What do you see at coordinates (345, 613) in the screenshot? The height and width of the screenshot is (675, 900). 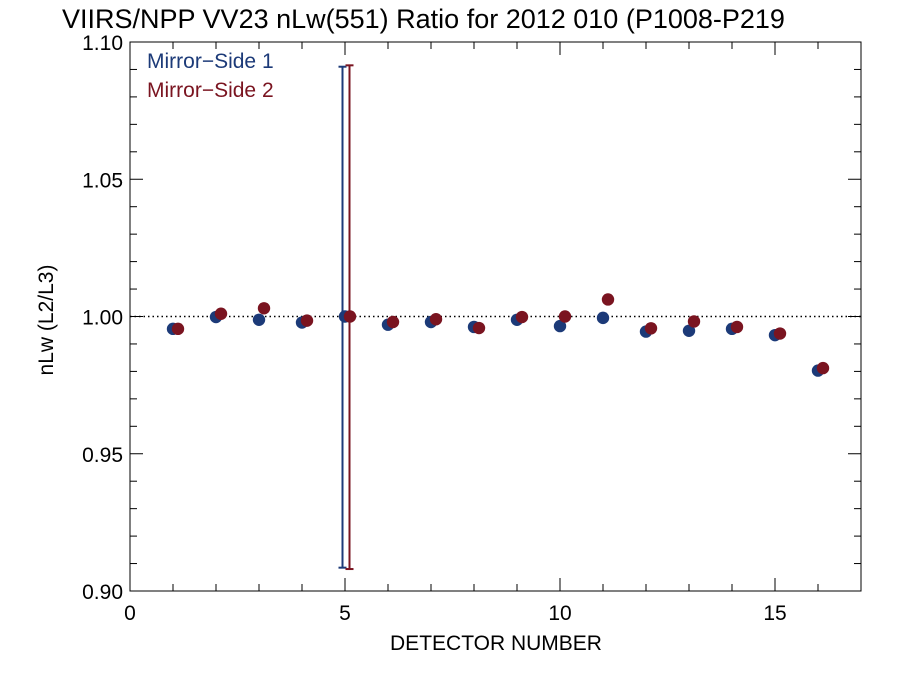 I see `x-tick-label: 5` at bounding box center [345, 613].